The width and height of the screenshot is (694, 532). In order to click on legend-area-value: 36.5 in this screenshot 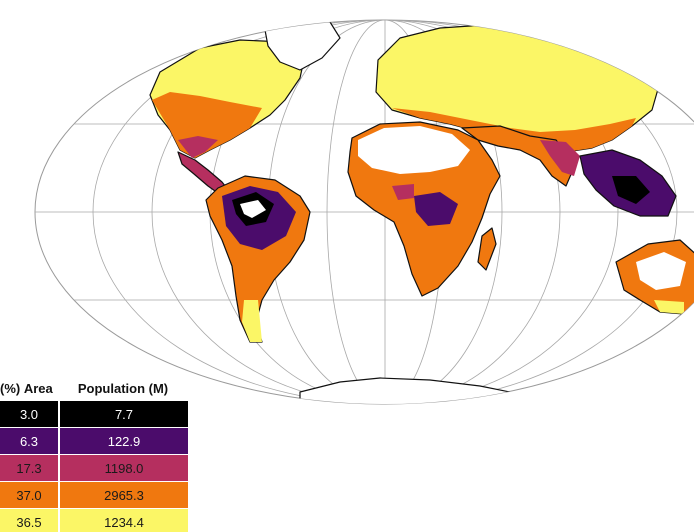, I will do `click(30, 520)`.